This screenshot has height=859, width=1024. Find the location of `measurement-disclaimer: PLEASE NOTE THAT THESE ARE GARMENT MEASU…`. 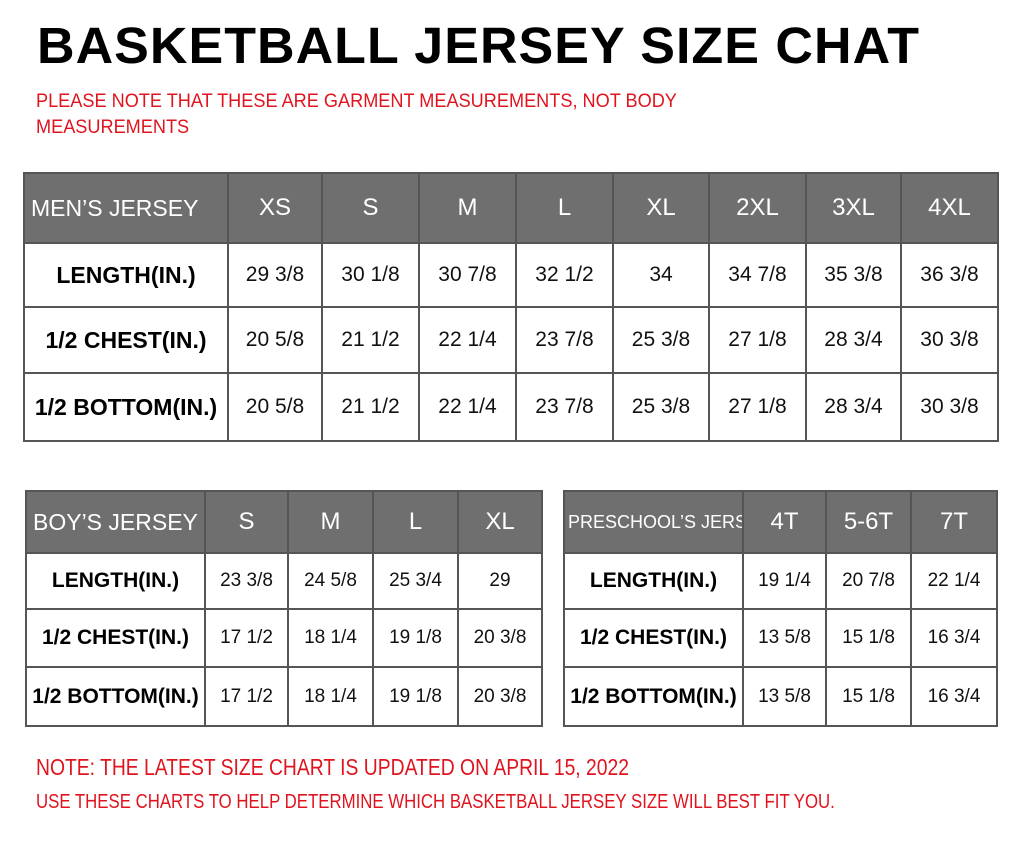

measurement-disclaimer: PLEASE NOTE THAT THESE ARE GARMENT MEASU… is located at coordinates (356, 114).